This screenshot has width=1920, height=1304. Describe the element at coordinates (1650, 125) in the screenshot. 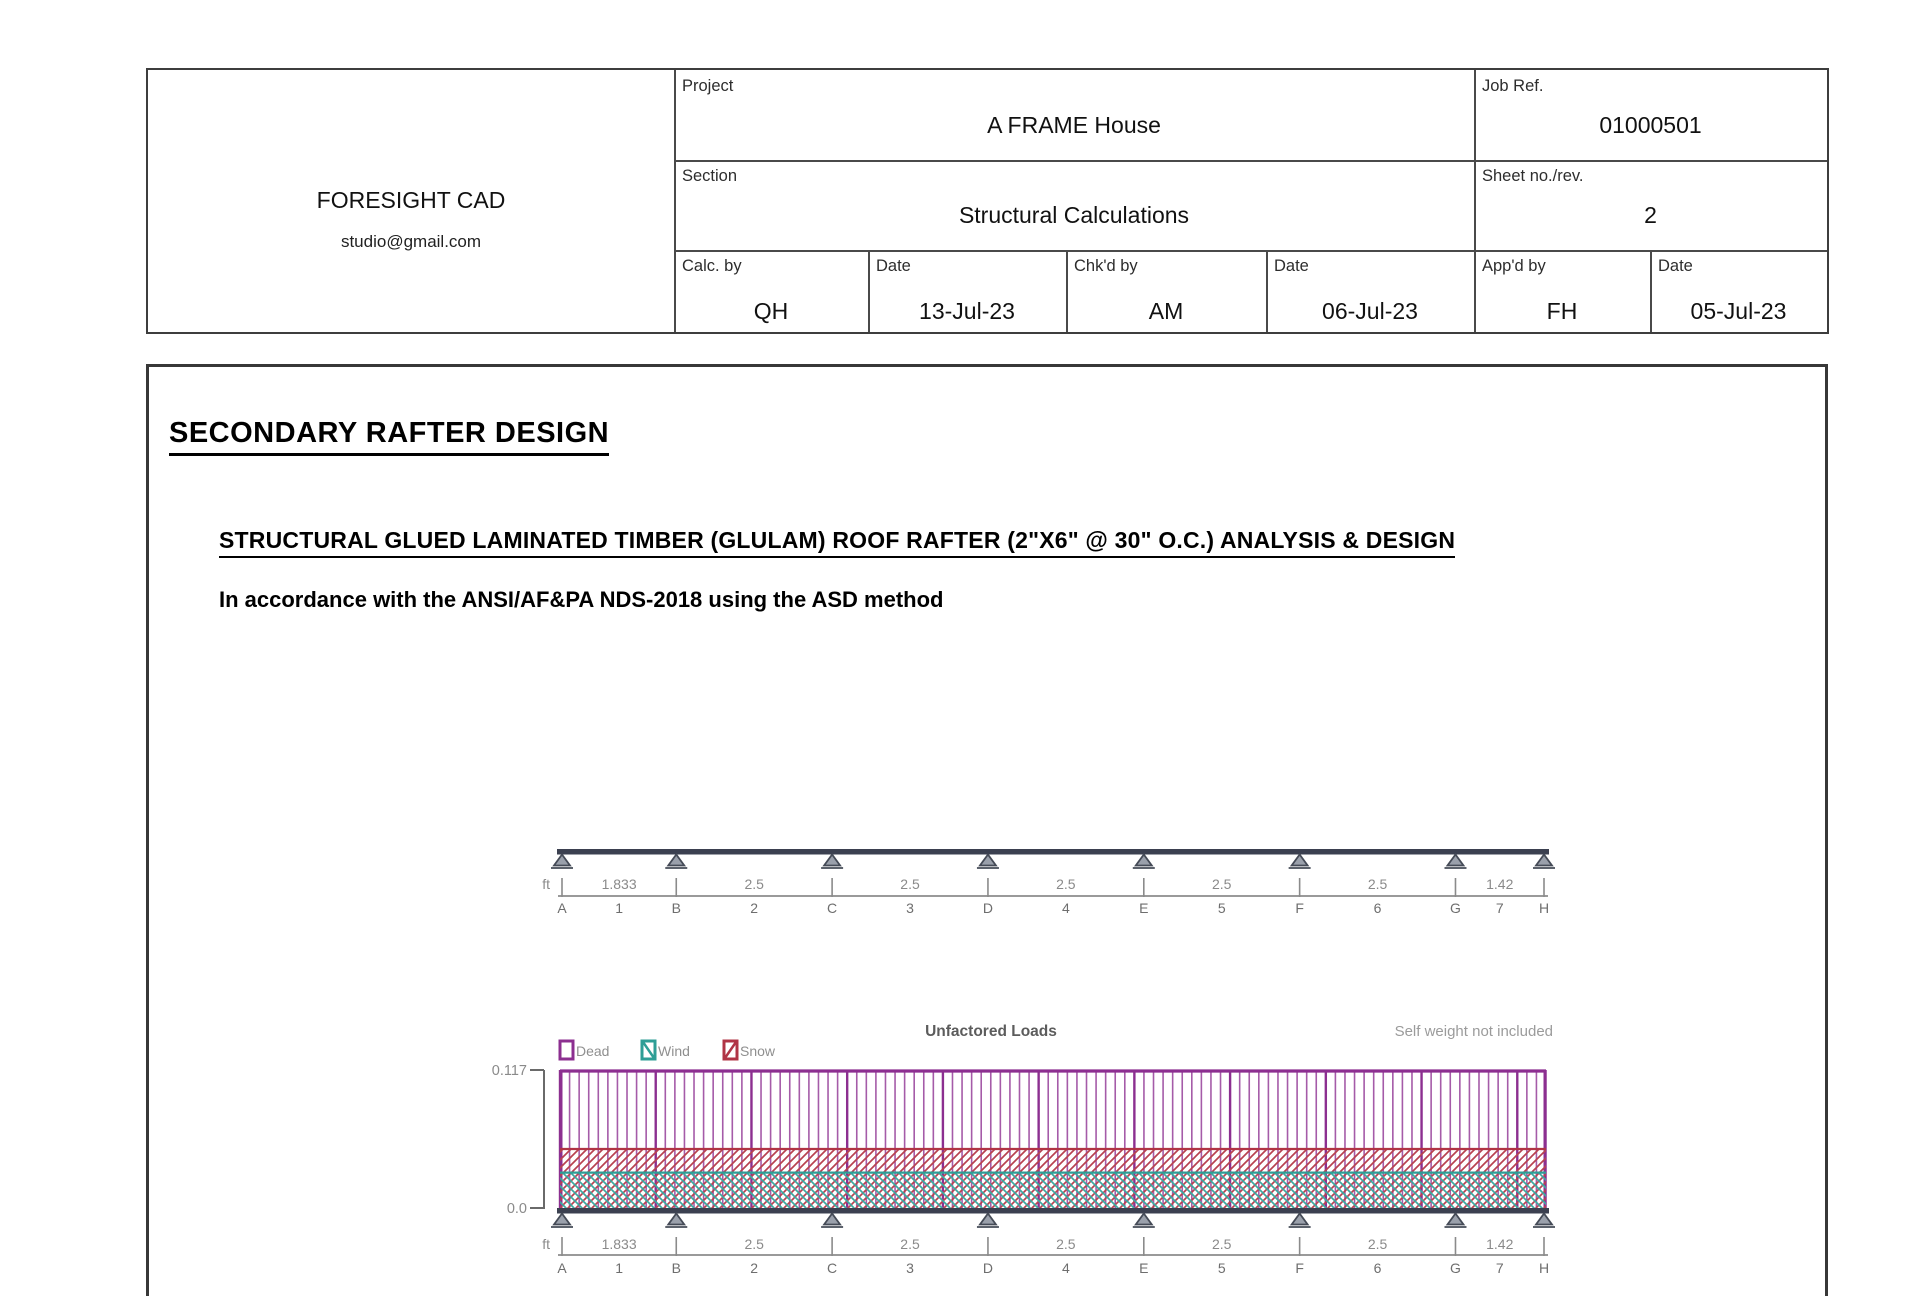

I see `job-ref-value: 01000501` at that location.